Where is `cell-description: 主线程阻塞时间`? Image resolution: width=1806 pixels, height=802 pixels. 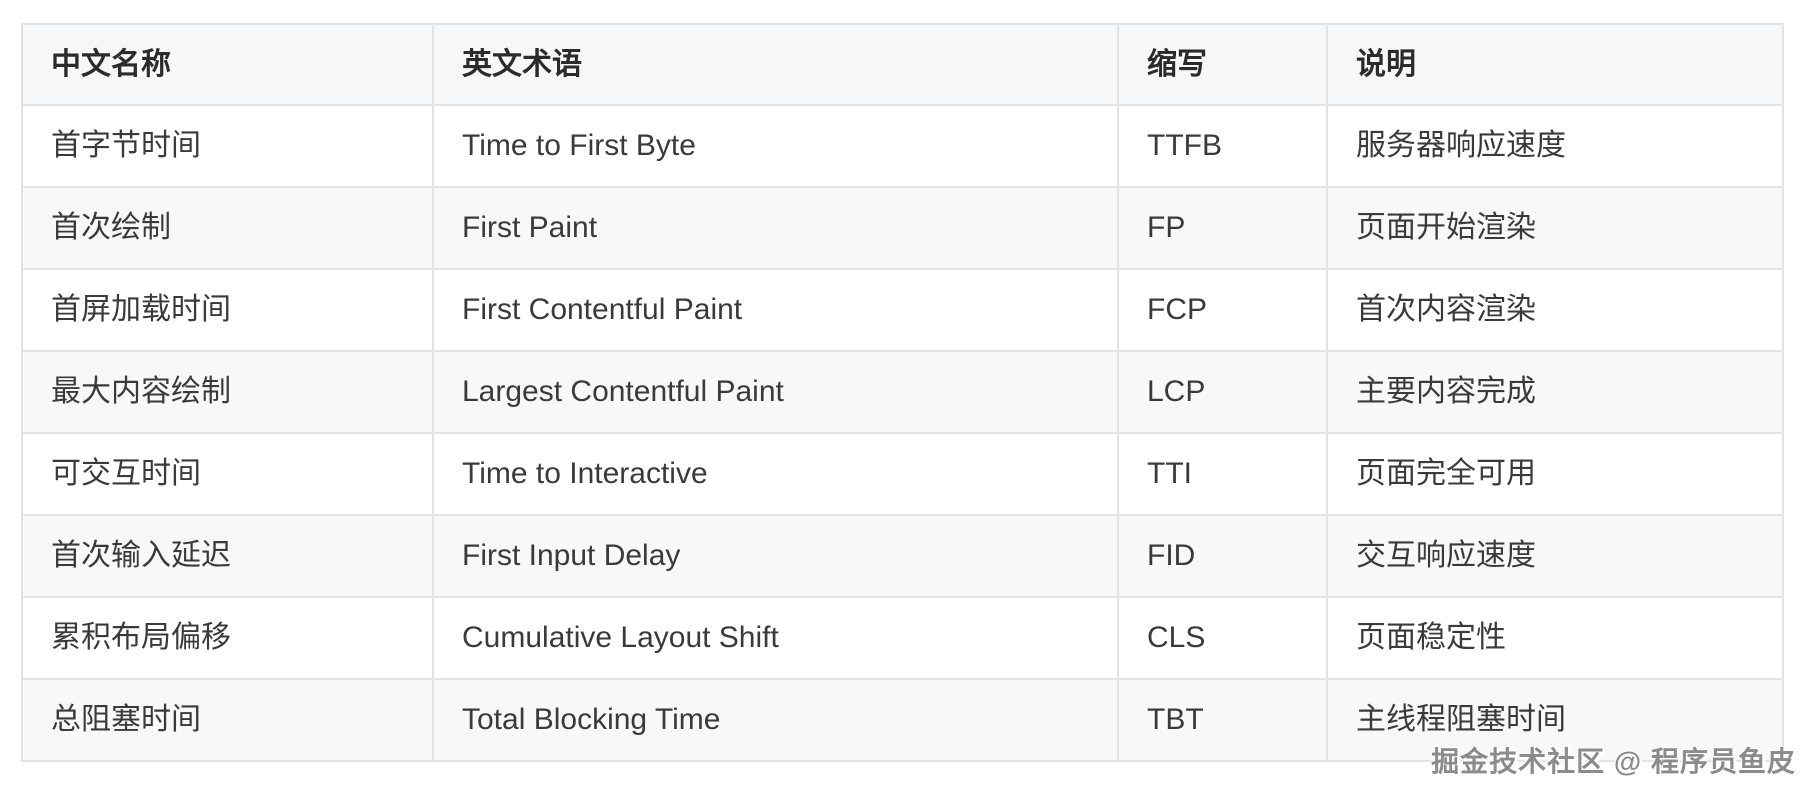
cell-description: 主线程阻塞时间 is located at coordinates (1555, 720).